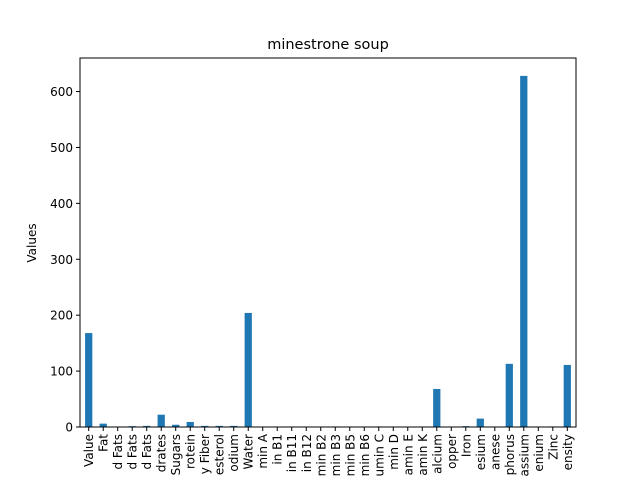 Image resolution: width=640 pixels, height=480 pixels. Describe the element at coordinates (278, 449) in the screenshot. I see `x-tick-label-13: in B1` at that location.